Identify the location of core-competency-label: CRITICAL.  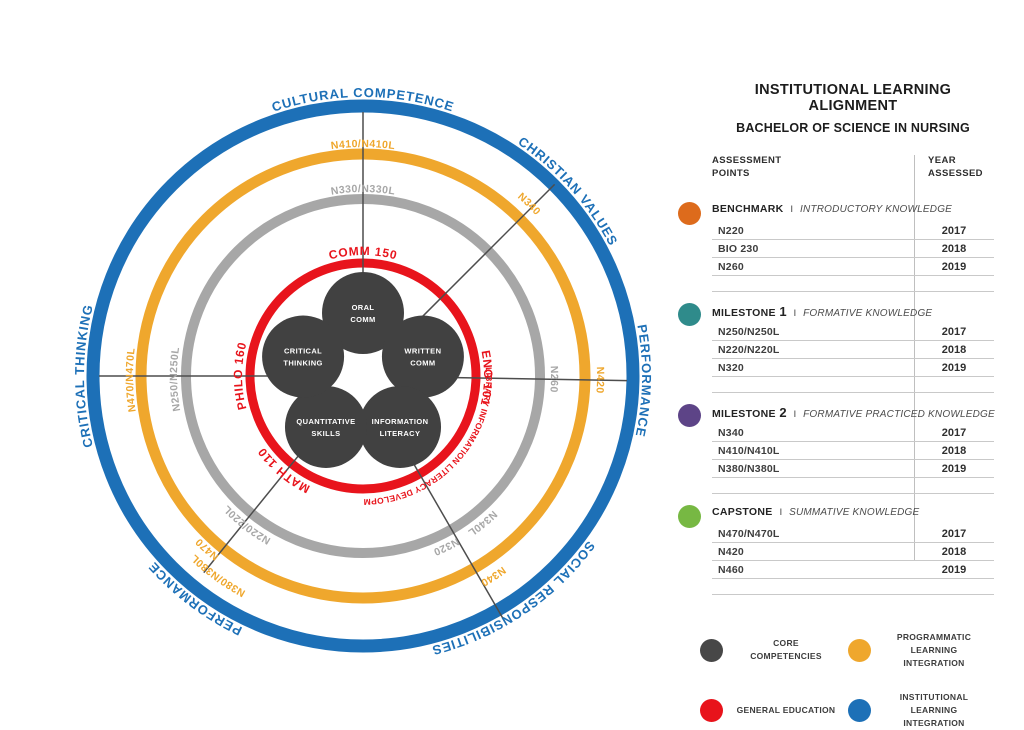
(303, 351).